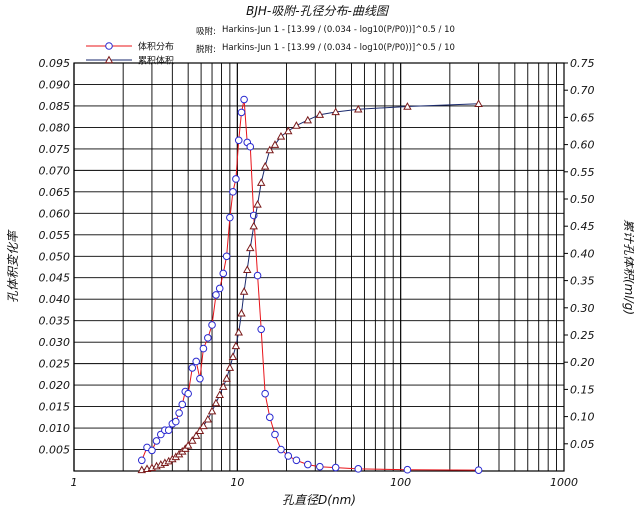 This screenshot has width=634, height=506. Describe the element at coordinates (156, 61) in the screenshot. I see `legend-label-2: 累积体积` at that location.